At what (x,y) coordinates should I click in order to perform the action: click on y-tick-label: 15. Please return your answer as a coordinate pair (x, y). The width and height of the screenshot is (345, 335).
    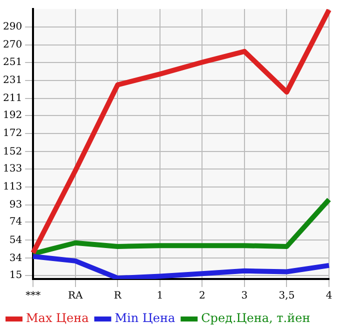
    Looking at the image, I should click on (15, 275).